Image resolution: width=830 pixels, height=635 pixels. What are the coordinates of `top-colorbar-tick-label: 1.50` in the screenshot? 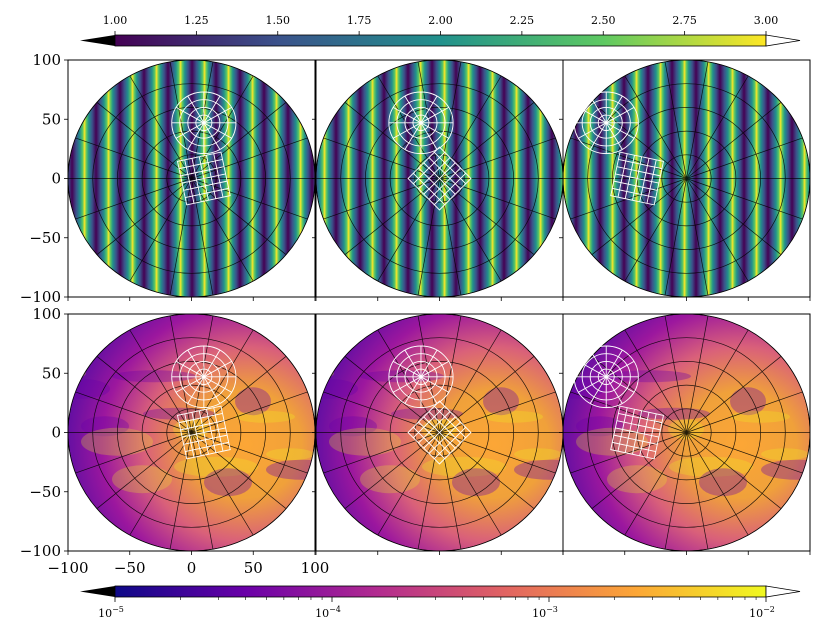 It's located at (278, 20).